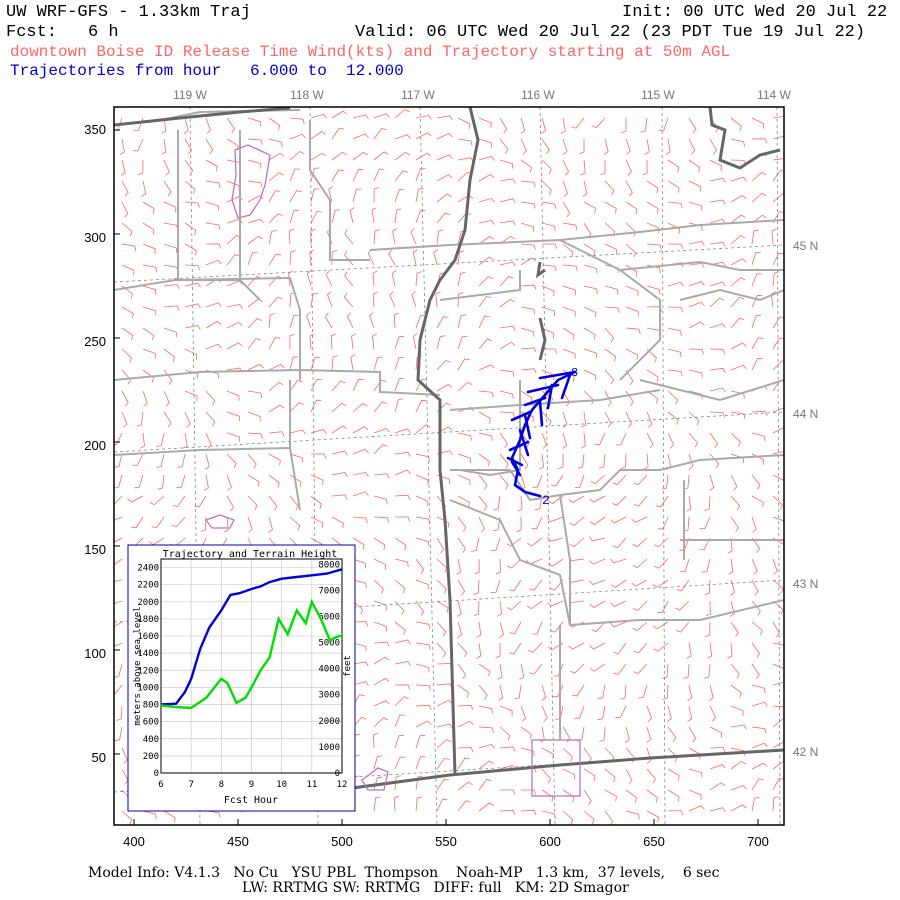 Image resolution: width=900 pixels, height=900 pixels. What do you see at coordinates (755, 12) in the screenshot?
I see `init-time: Init: 00 UTC Wed 20 Jul 22` at bounding box center [755, 12].